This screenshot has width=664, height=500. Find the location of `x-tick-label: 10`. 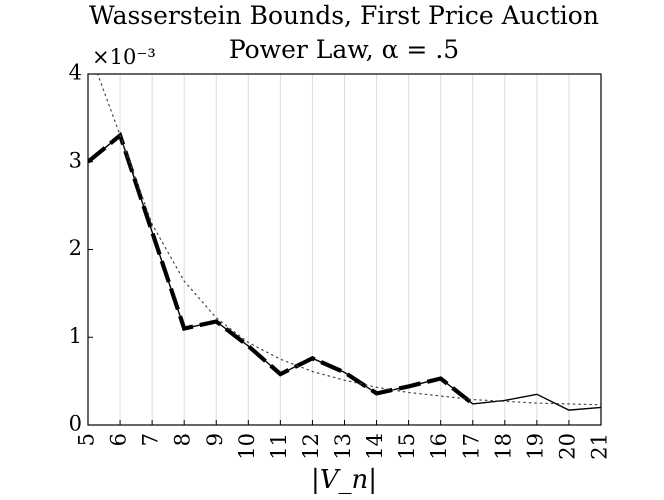

x-tick-label: 10 is located at coordinates (247, 446).